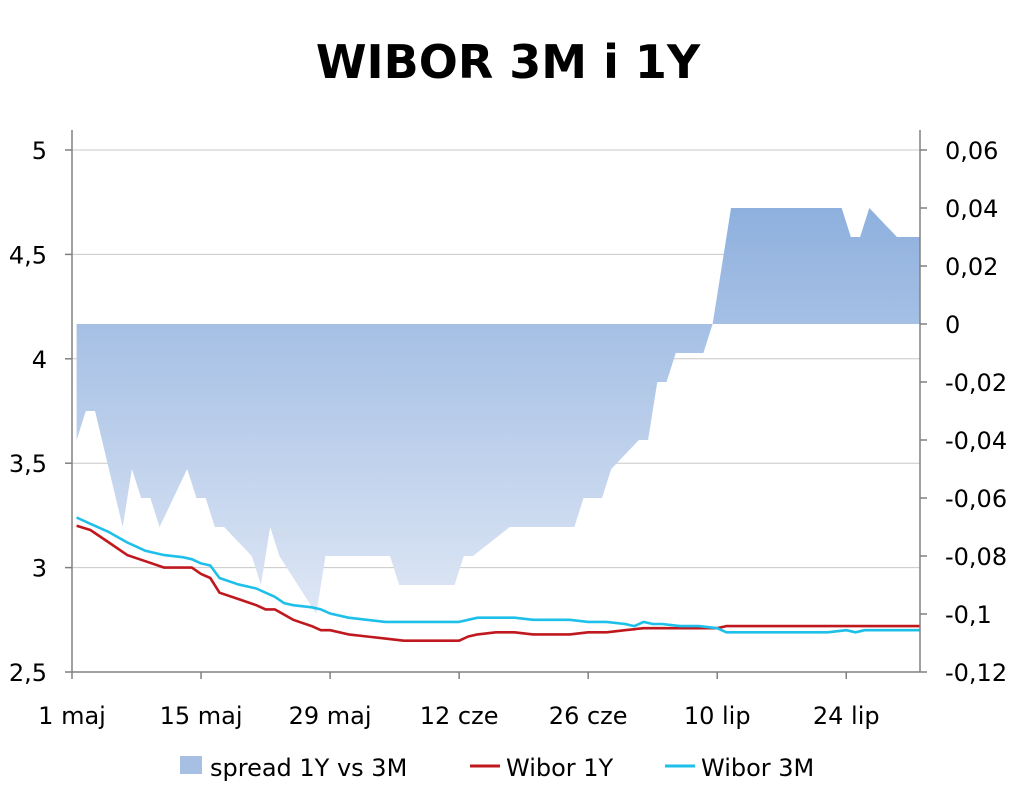 The width and height of the screenshot is (1024, 795). Describe the element at coordinates (308, 768) in the screenshot. I see `legend-label-spread: spread 1Y vs 3M` at that location.